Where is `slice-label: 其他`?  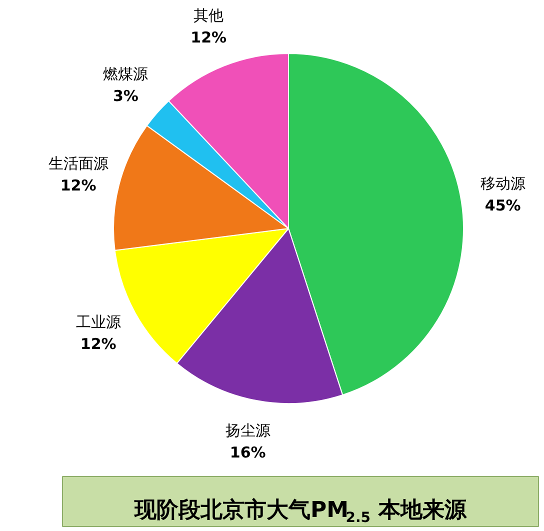 slice-label: 其他 is located at coordinates (209, 15).